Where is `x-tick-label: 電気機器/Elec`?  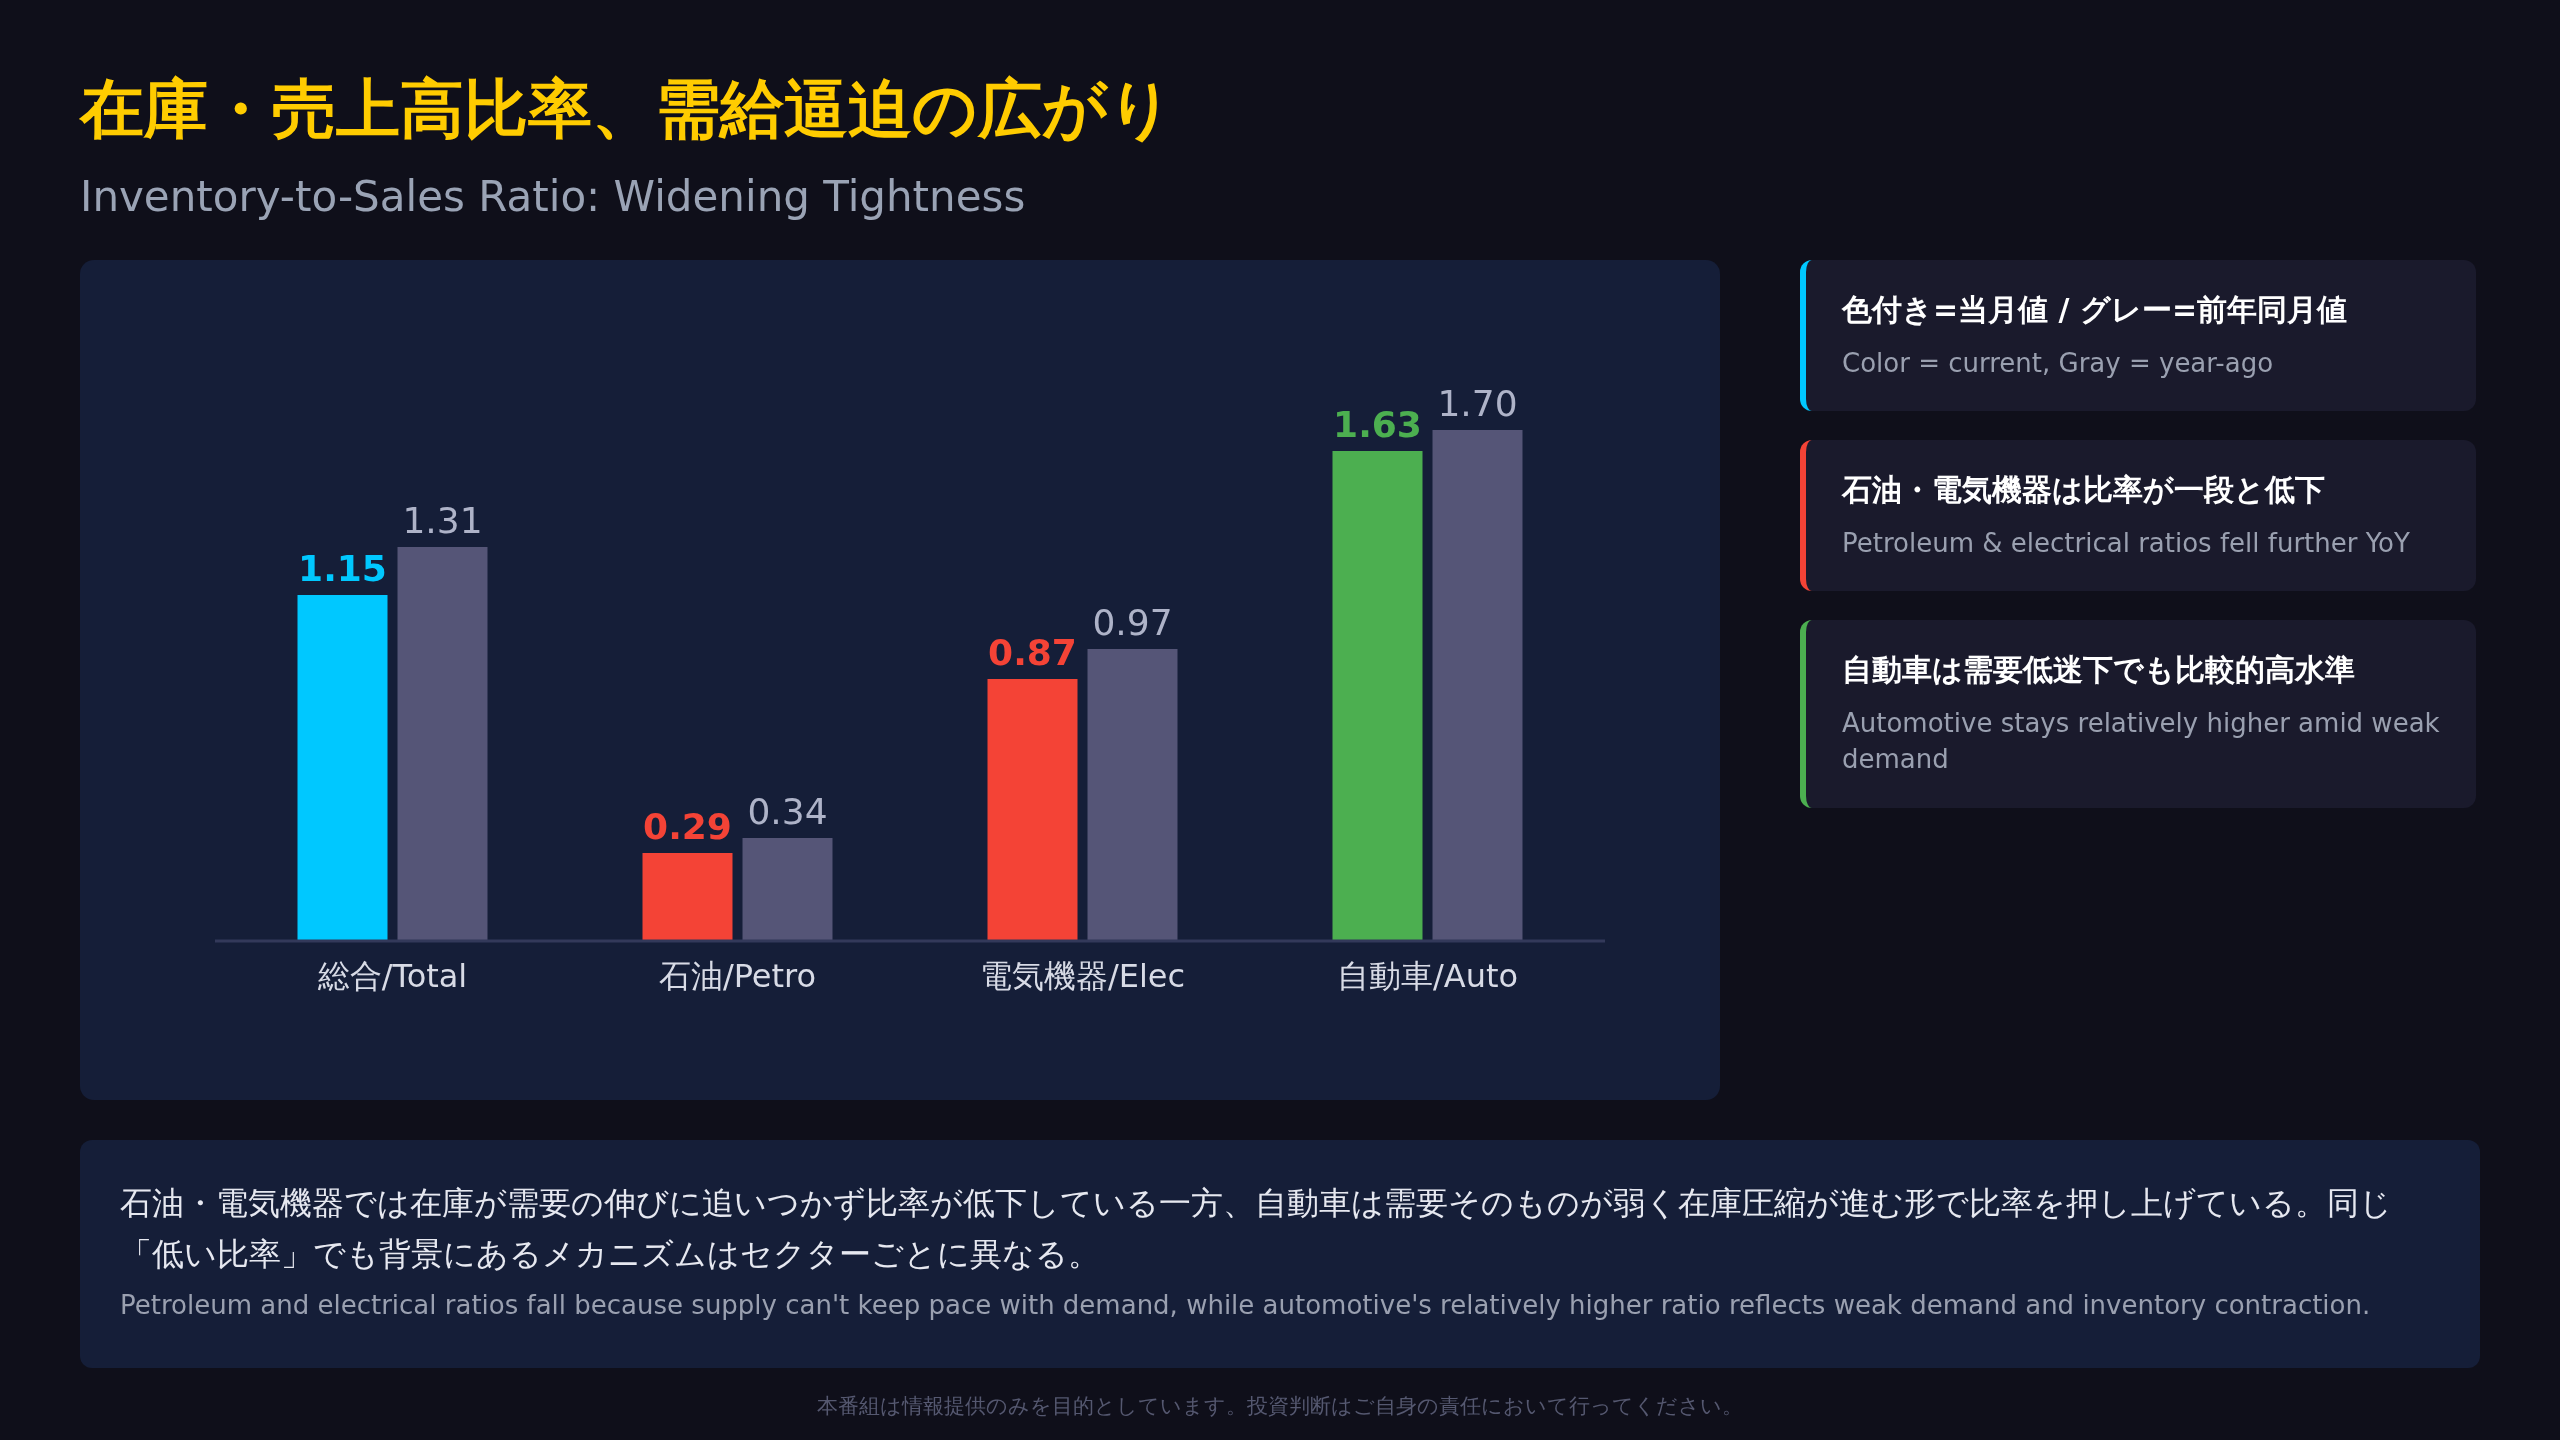 x-tick-label: 電気機器/Elec is located at coordinates (1082, 976).